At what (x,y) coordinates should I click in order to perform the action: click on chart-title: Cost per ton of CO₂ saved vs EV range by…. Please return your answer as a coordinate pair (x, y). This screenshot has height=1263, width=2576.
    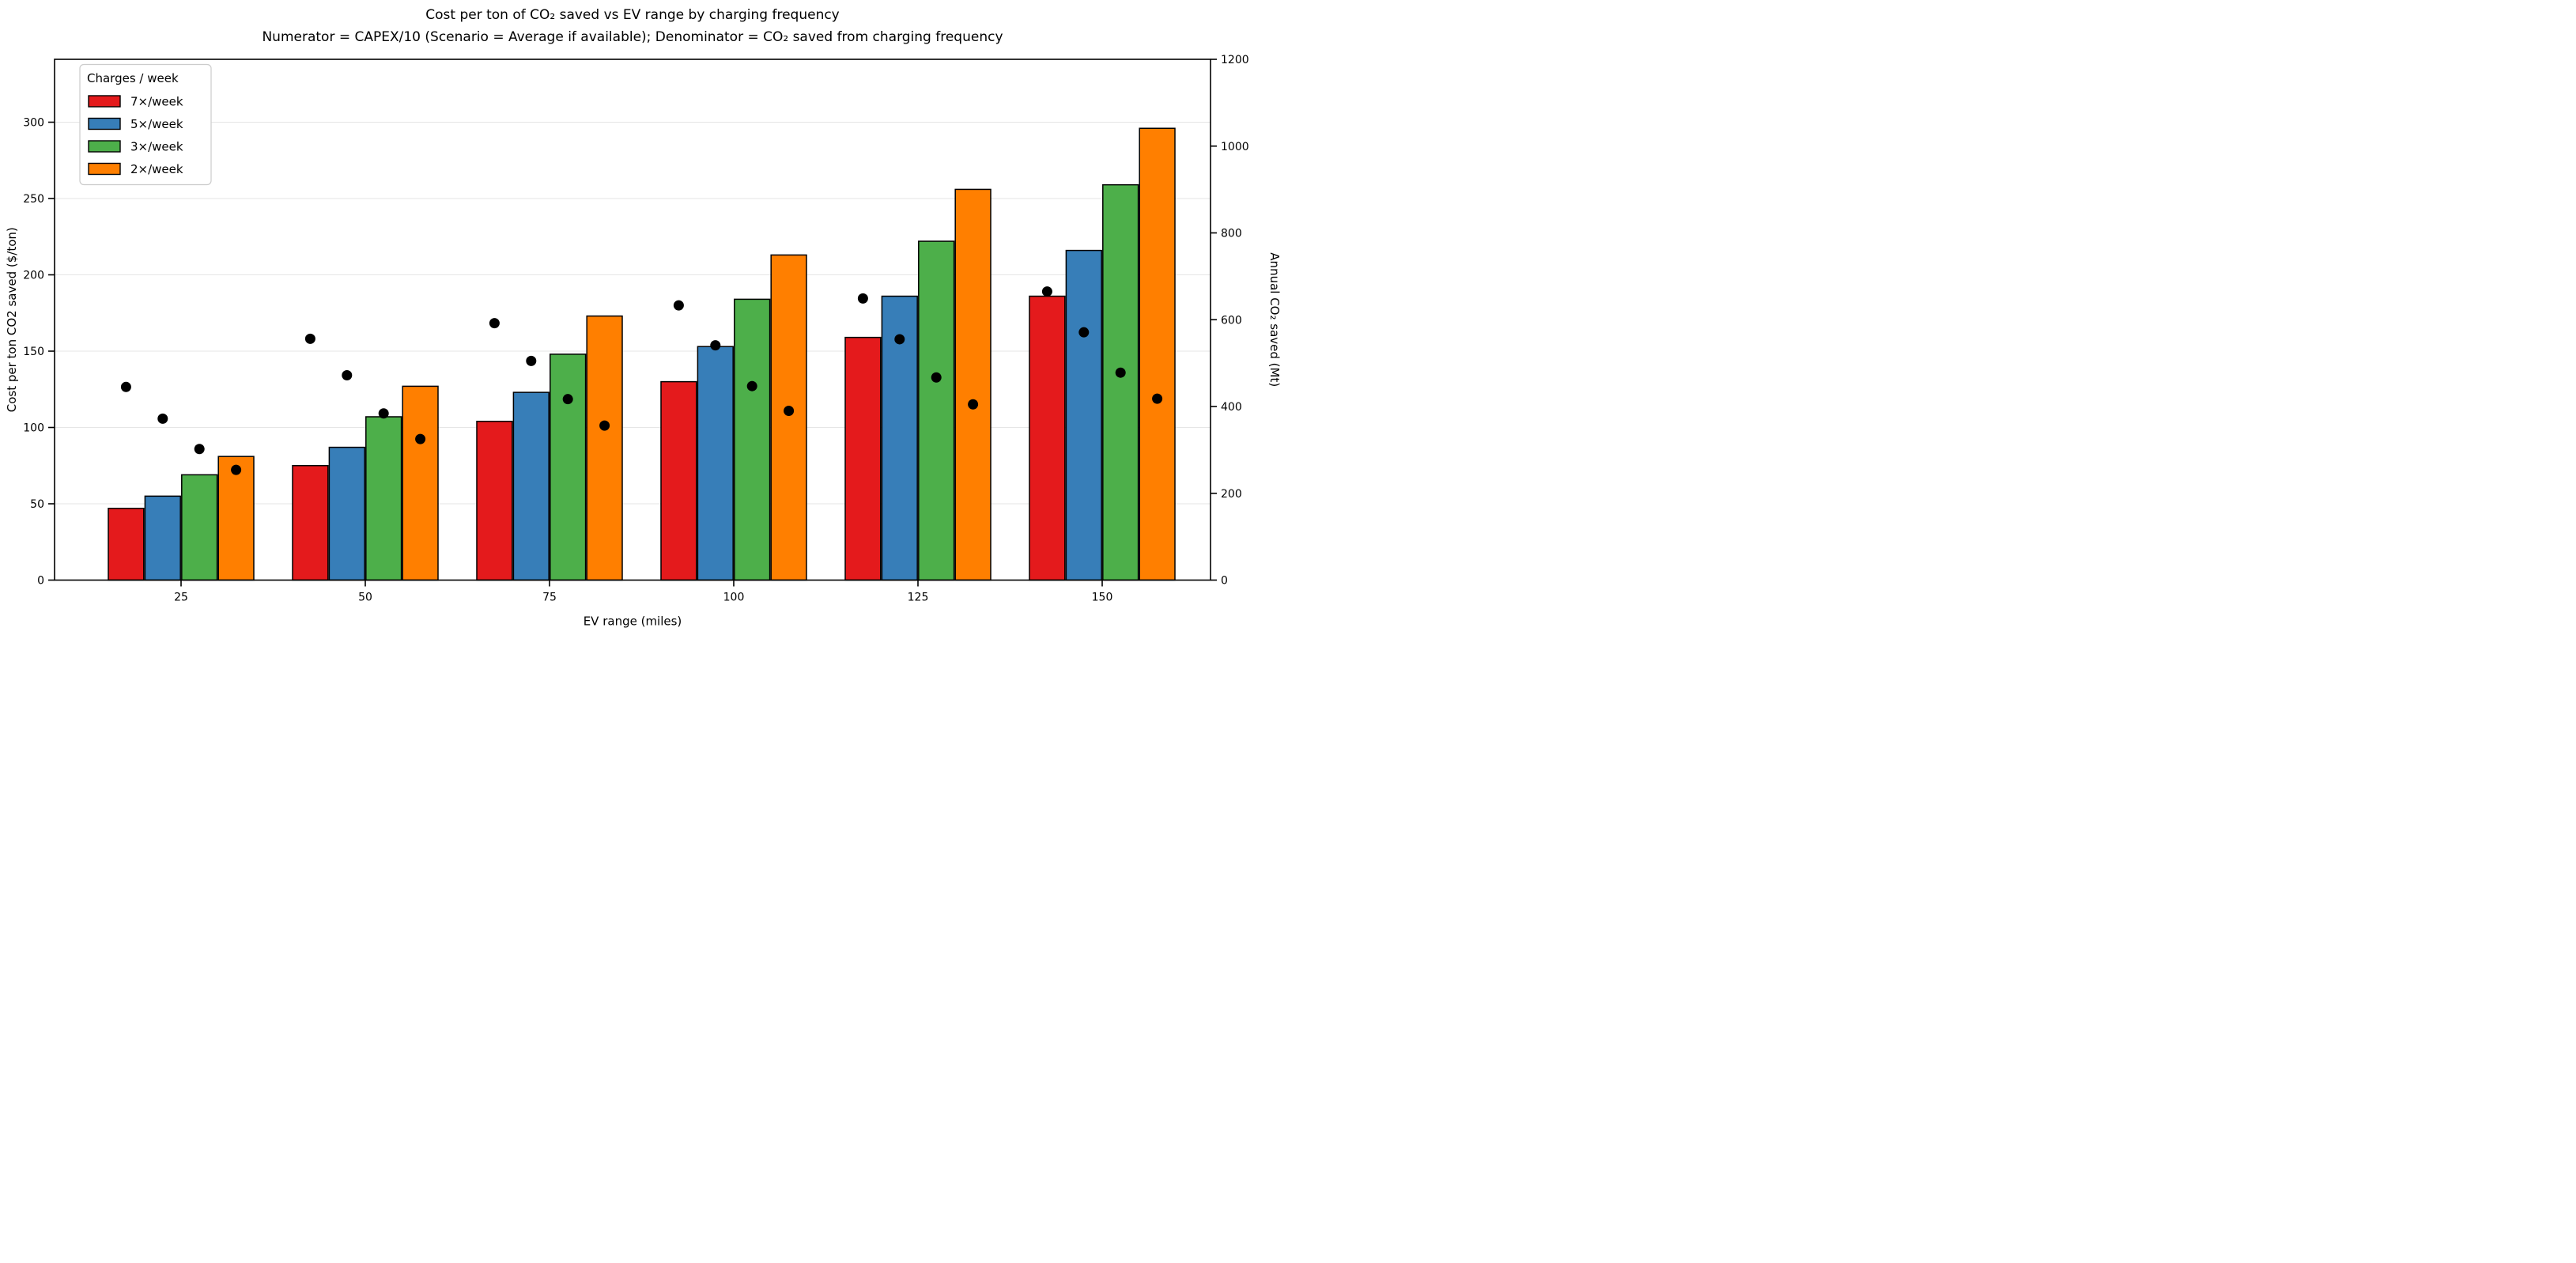
    Looking at the image, I should click on (632, 15).